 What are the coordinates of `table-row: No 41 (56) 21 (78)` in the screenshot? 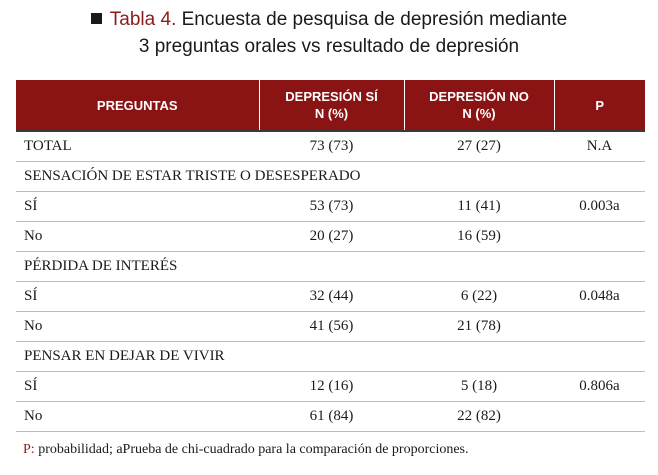 It's located at (330, 326).